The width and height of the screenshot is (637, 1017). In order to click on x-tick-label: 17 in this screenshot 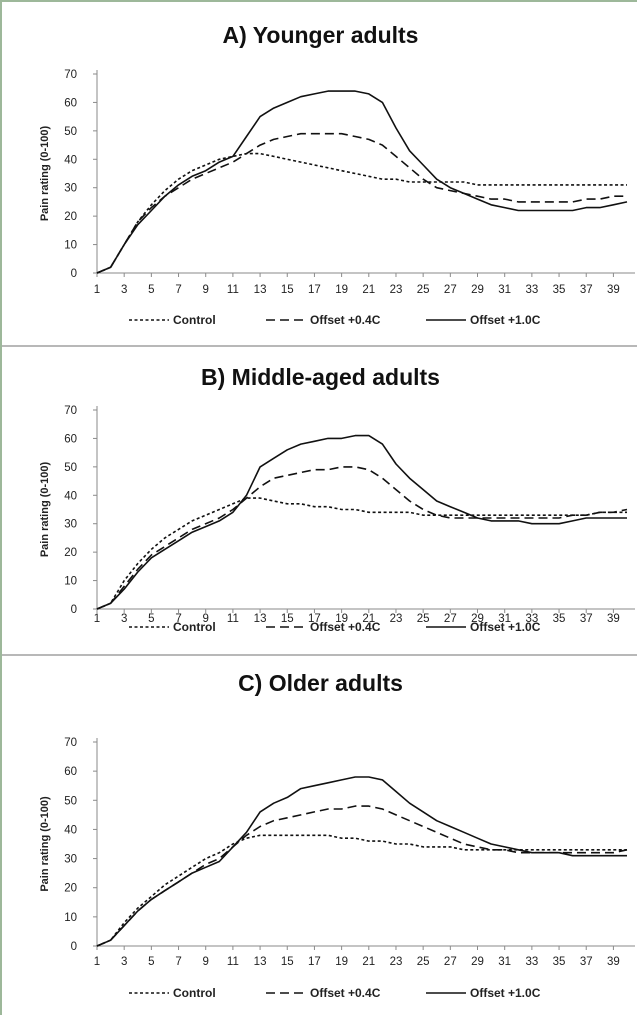, I will do `click(314, 619)`.